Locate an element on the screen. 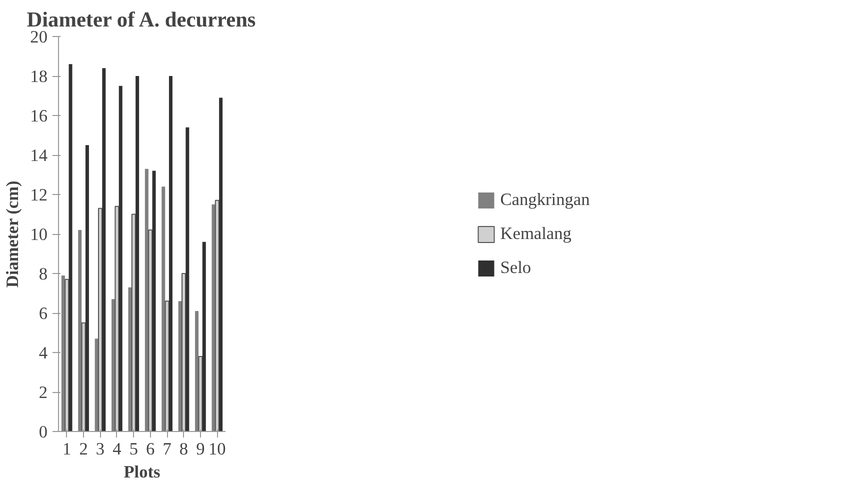 This screenshot has width=850, height=494. x-tick-label: 7 is located at coordinates (167, 449).